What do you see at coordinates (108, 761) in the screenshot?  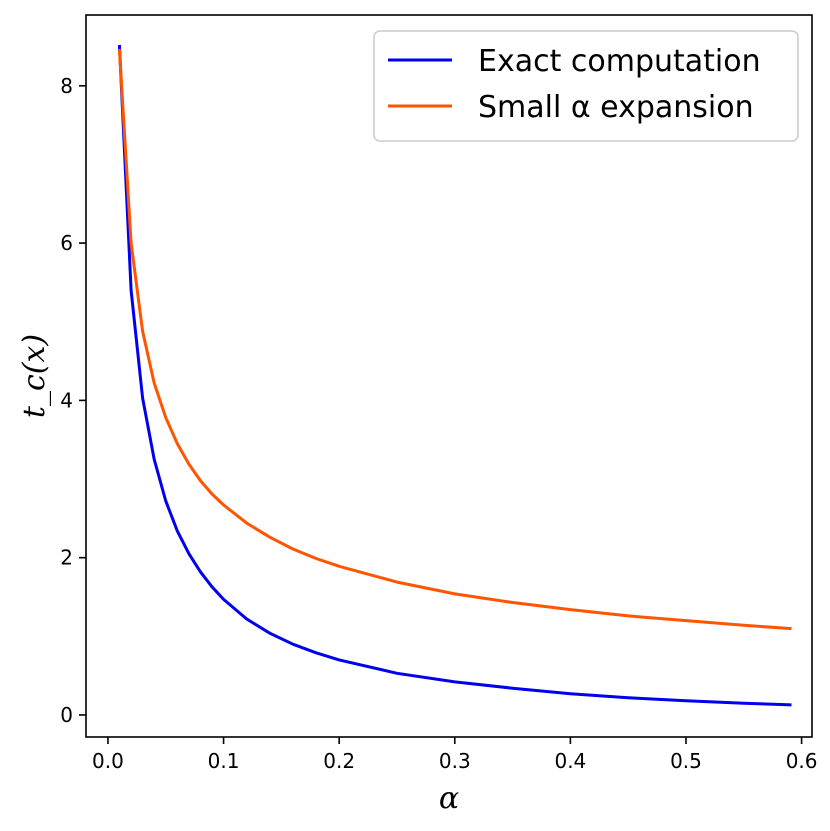 I see `x-tick-label: 0.0` at bounding box center [108, 761].